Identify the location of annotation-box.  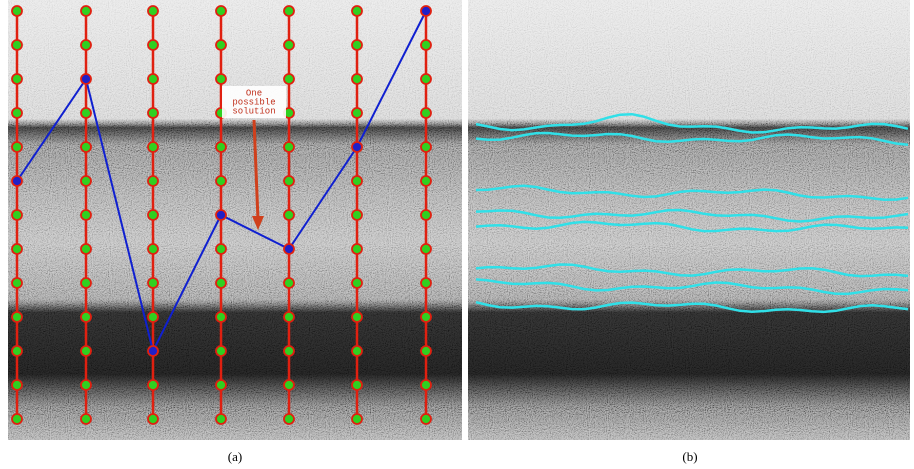
(254, 102).